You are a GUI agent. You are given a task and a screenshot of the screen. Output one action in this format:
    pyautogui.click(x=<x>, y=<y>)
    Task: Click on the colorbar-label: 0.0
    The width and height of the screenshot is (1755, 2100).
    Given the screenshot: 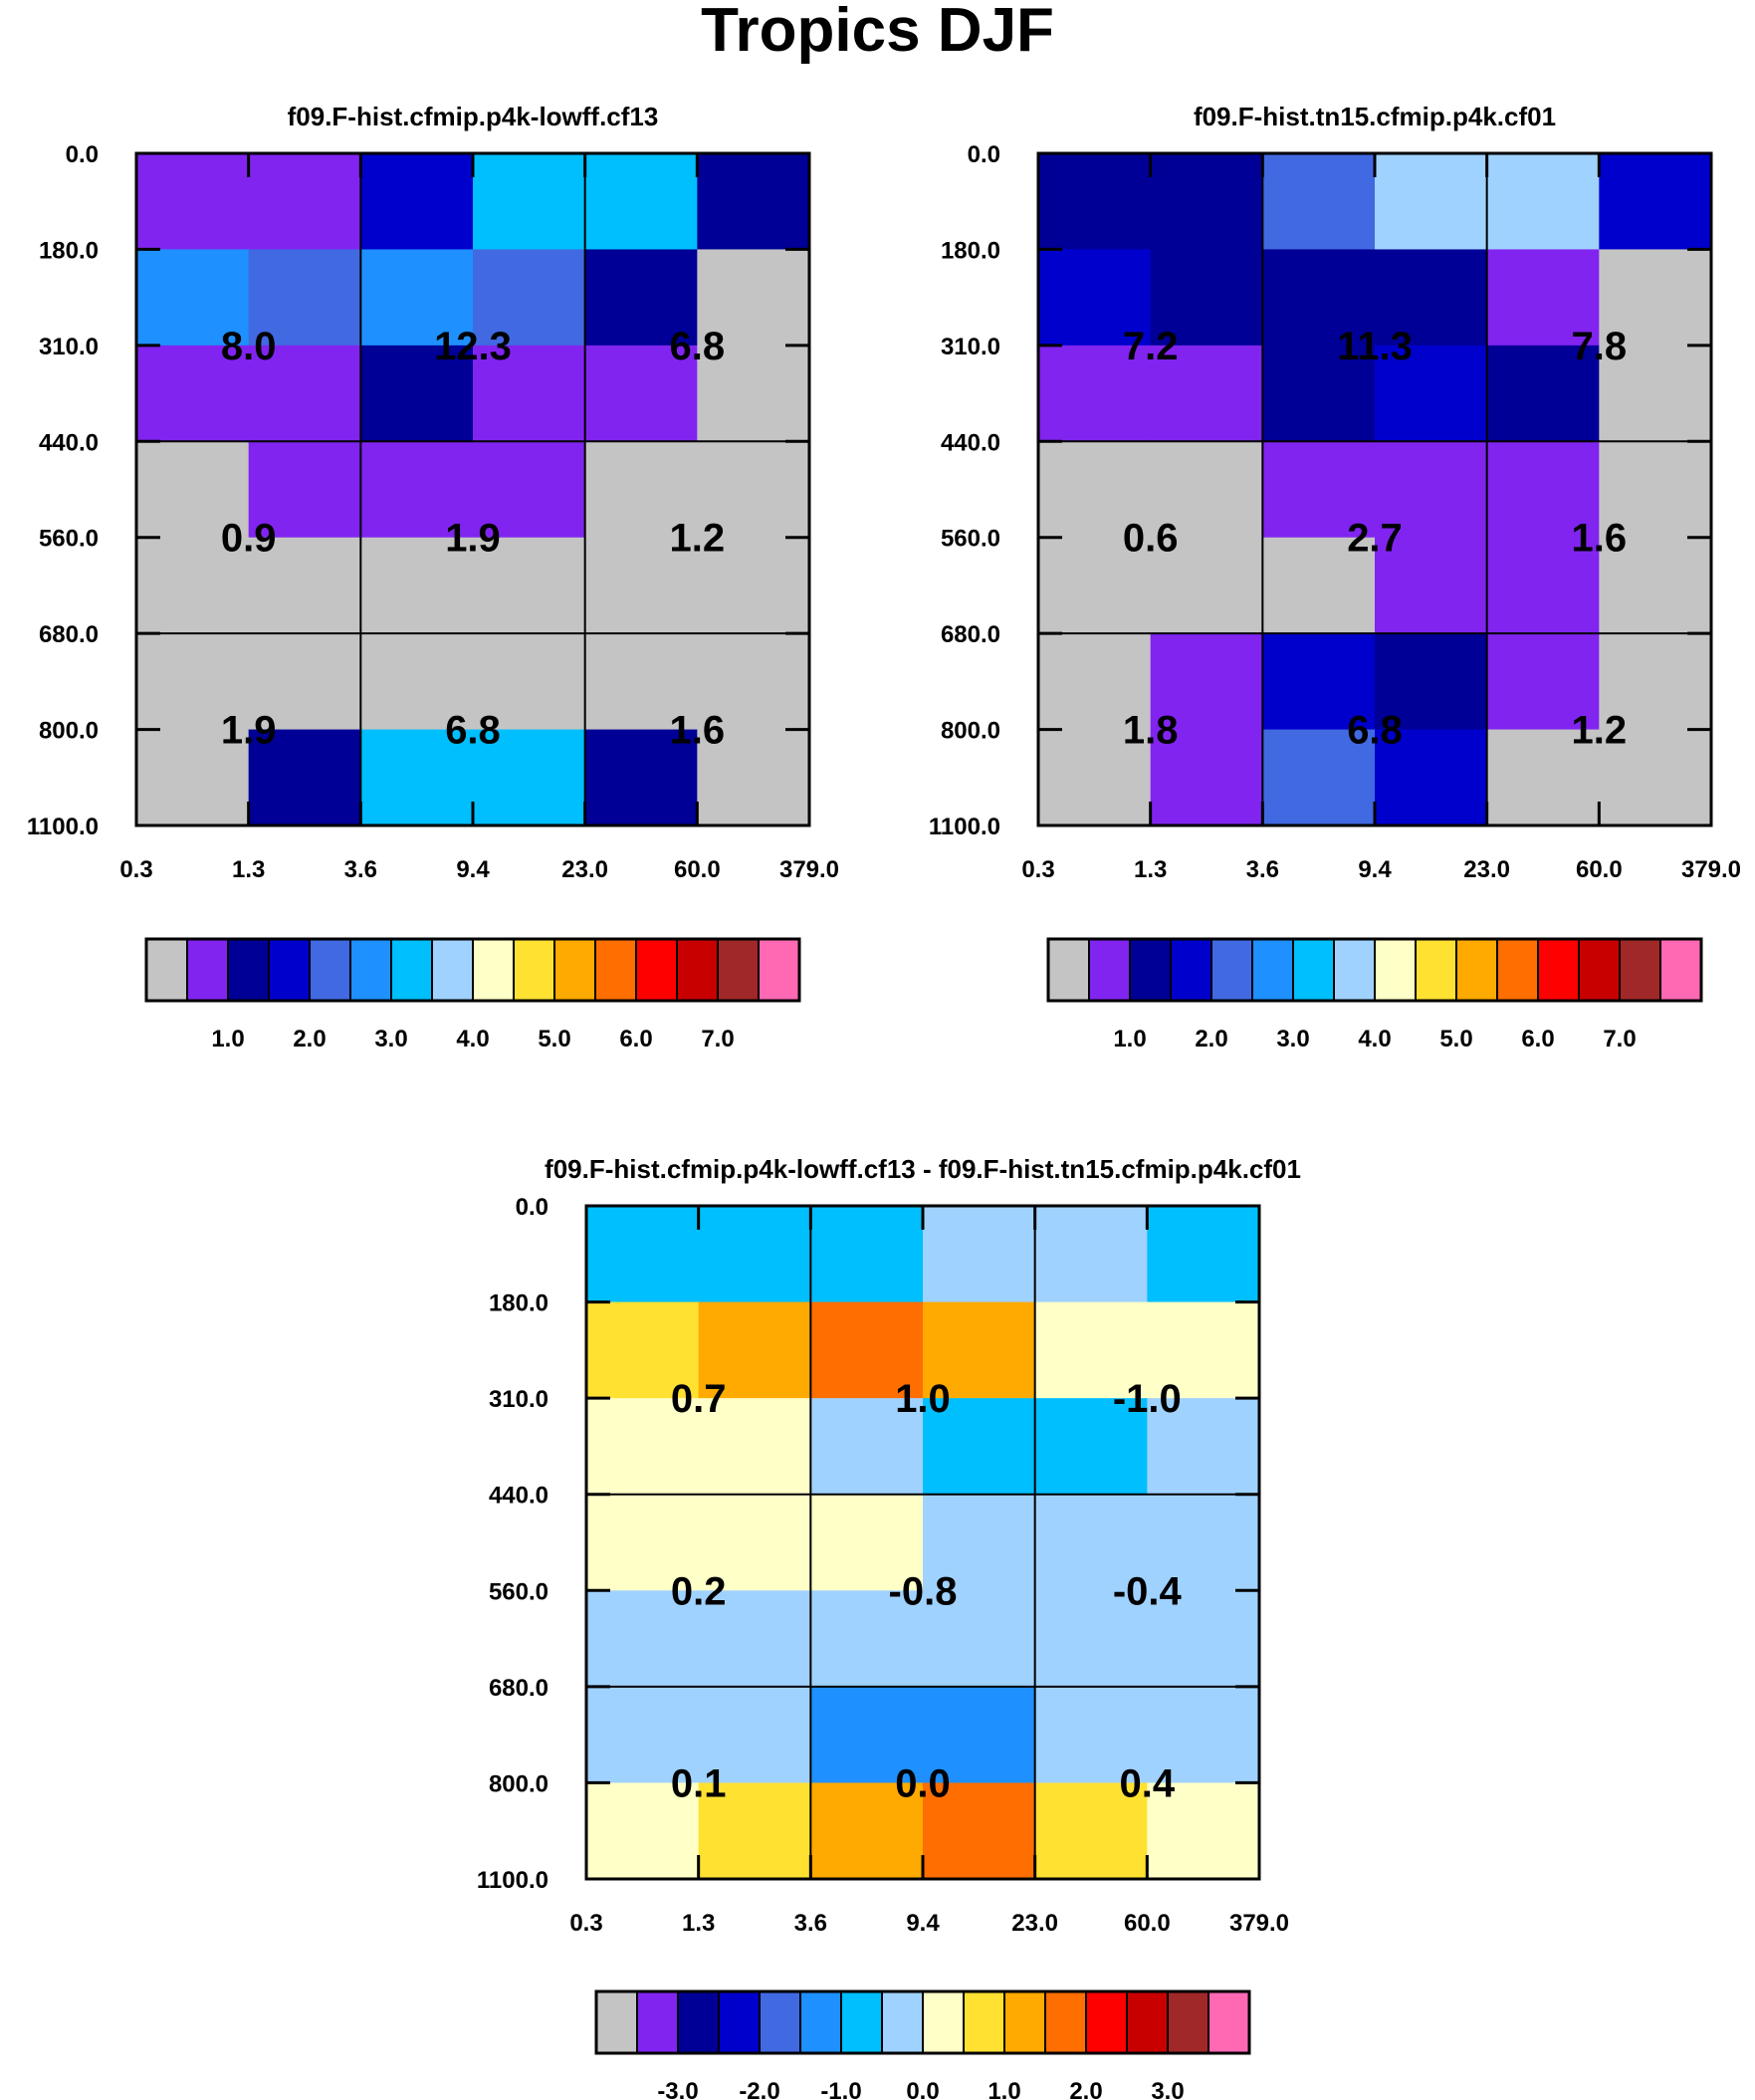 What is the action you would take?
    pyautogui.click(x=922, y=2089)
    